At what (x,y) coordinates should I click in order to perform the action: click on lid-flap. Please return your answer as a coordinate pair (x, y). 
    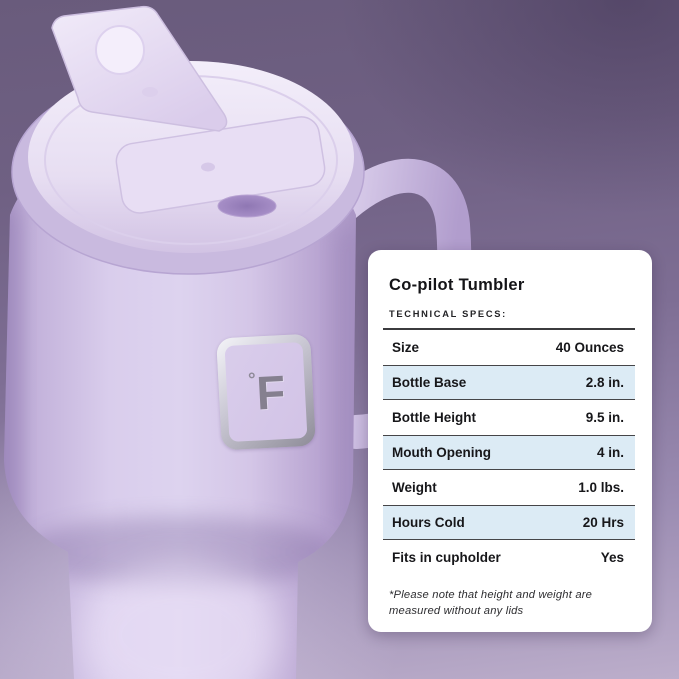
    Looking at the image, I should click on (139, 68).